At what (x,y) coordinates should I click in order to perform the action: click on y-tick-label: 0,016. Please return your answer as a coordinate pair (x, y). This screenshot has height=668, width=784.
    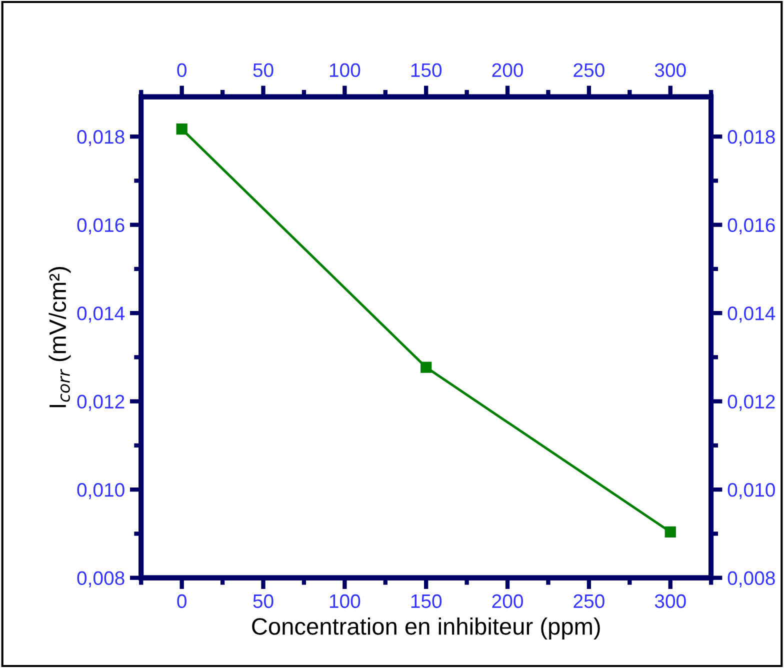
    Looking at the image, I should click on (100, 226).